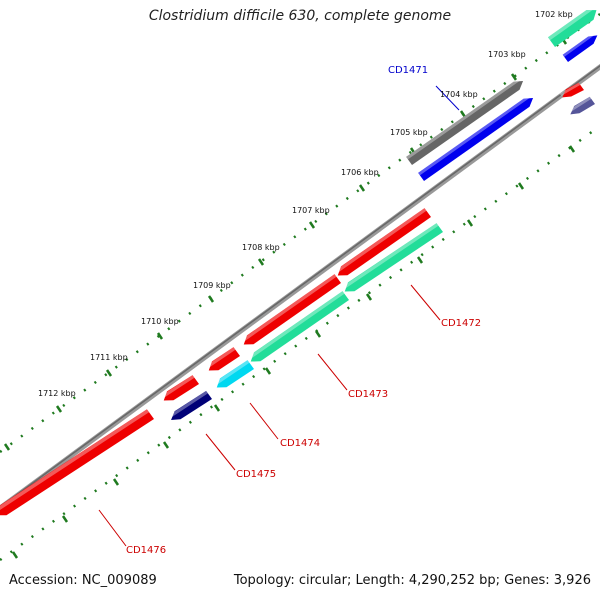 This screenshot has width=600, height=600. What do you see at coordinates (382, 580) in the screenshot?
I see `length-label: Length:` at bounding box center [382, 580].